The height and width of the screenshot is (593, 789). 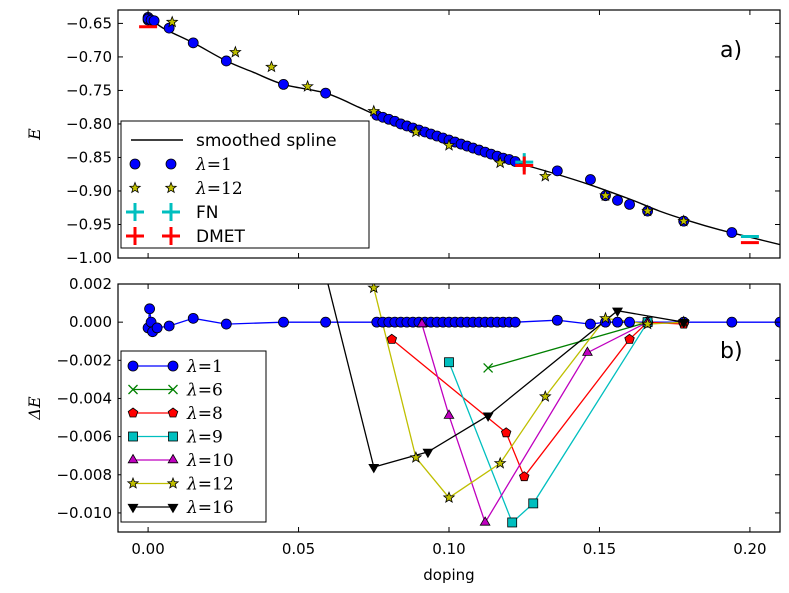 I want to click on legend-swatch-fn, so click(x=171, y=212).